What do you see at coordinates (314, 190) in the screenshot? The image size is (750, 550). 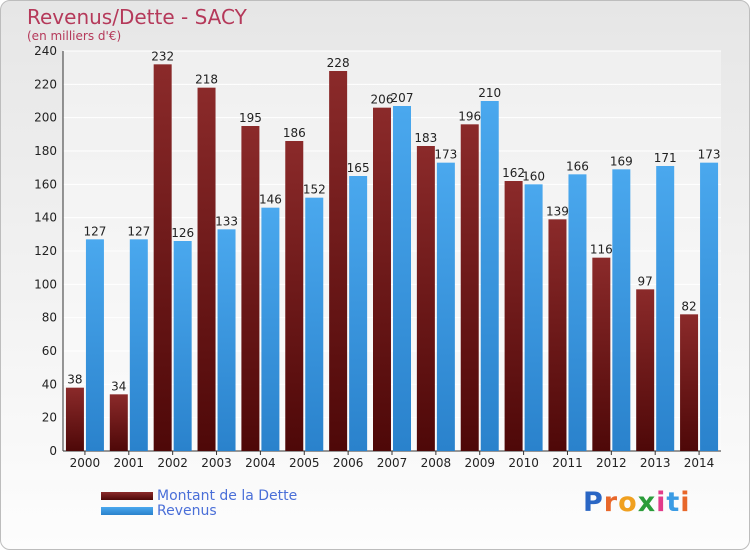 I see `value-label-revenus: 152` at bounding box center [314, 190].